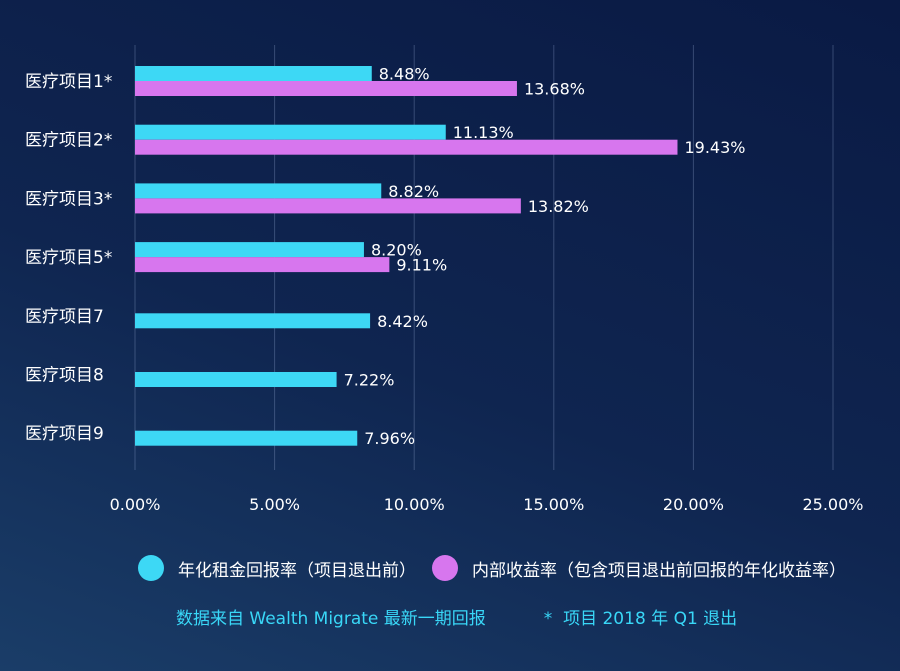 Image resolution: width=900 pixels, height=671 pixels. Describe the element at coordinates (64, 376) in the screenshot. I see `category-label: 医疗项目8` at that location.